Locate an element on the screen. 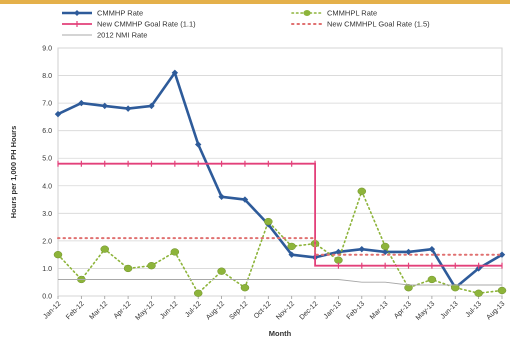  legend-item: New CMMHPL Goal Rate (1.5) is located at coordinates (360, 24).